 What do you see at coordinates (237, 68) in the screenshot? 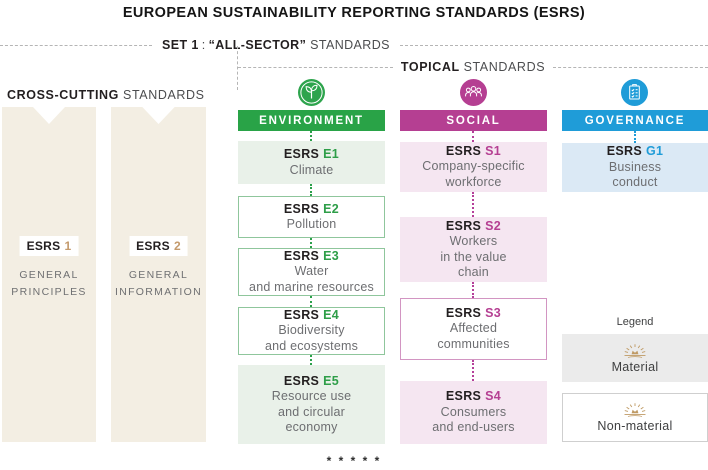
I see `section-divider-dash` at bounding box center [237, 68].